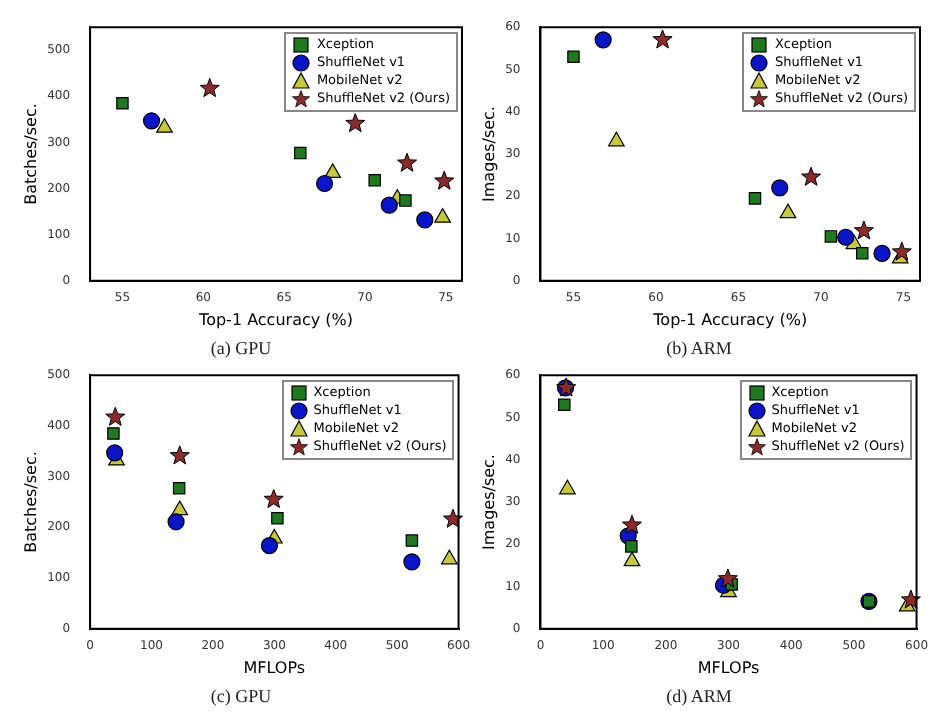 Image resolution: width=948 pixels, height=718 pixels. I want to click on text: (d) ARM, so click(699, 695).